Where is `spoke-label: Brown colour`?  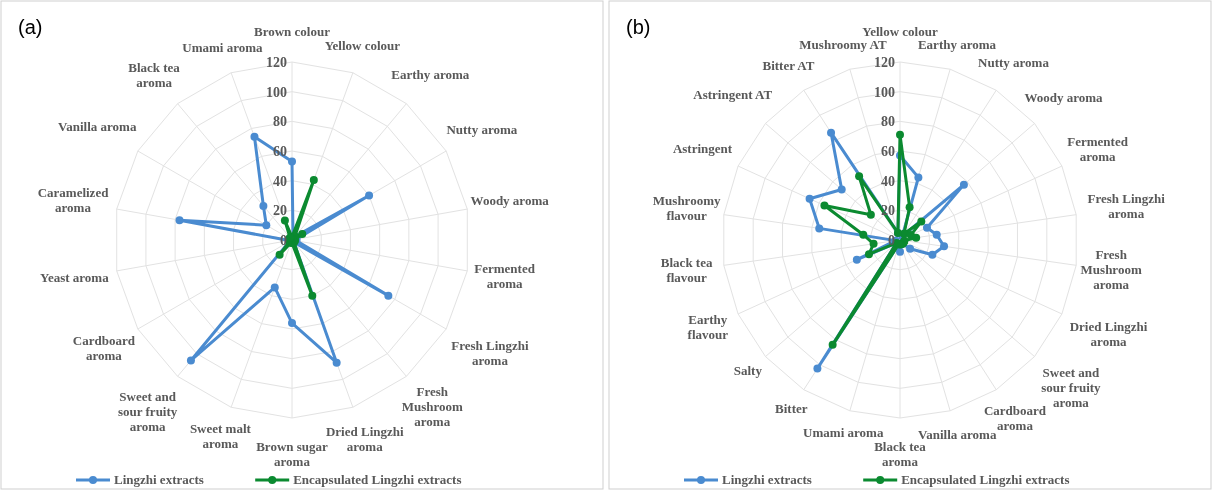 spoke-label: Brown colour is located at coordinates (292, 31).